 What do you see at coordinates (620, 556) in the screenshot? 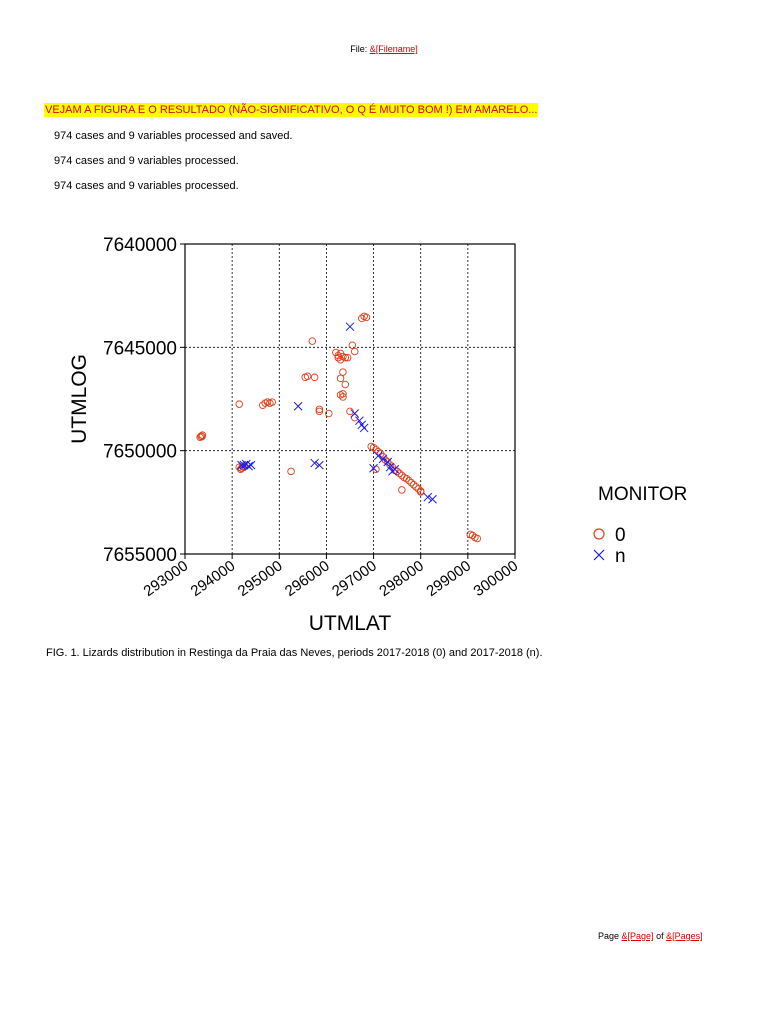
I see `legend-label: n` at bounding box center [620, 556].